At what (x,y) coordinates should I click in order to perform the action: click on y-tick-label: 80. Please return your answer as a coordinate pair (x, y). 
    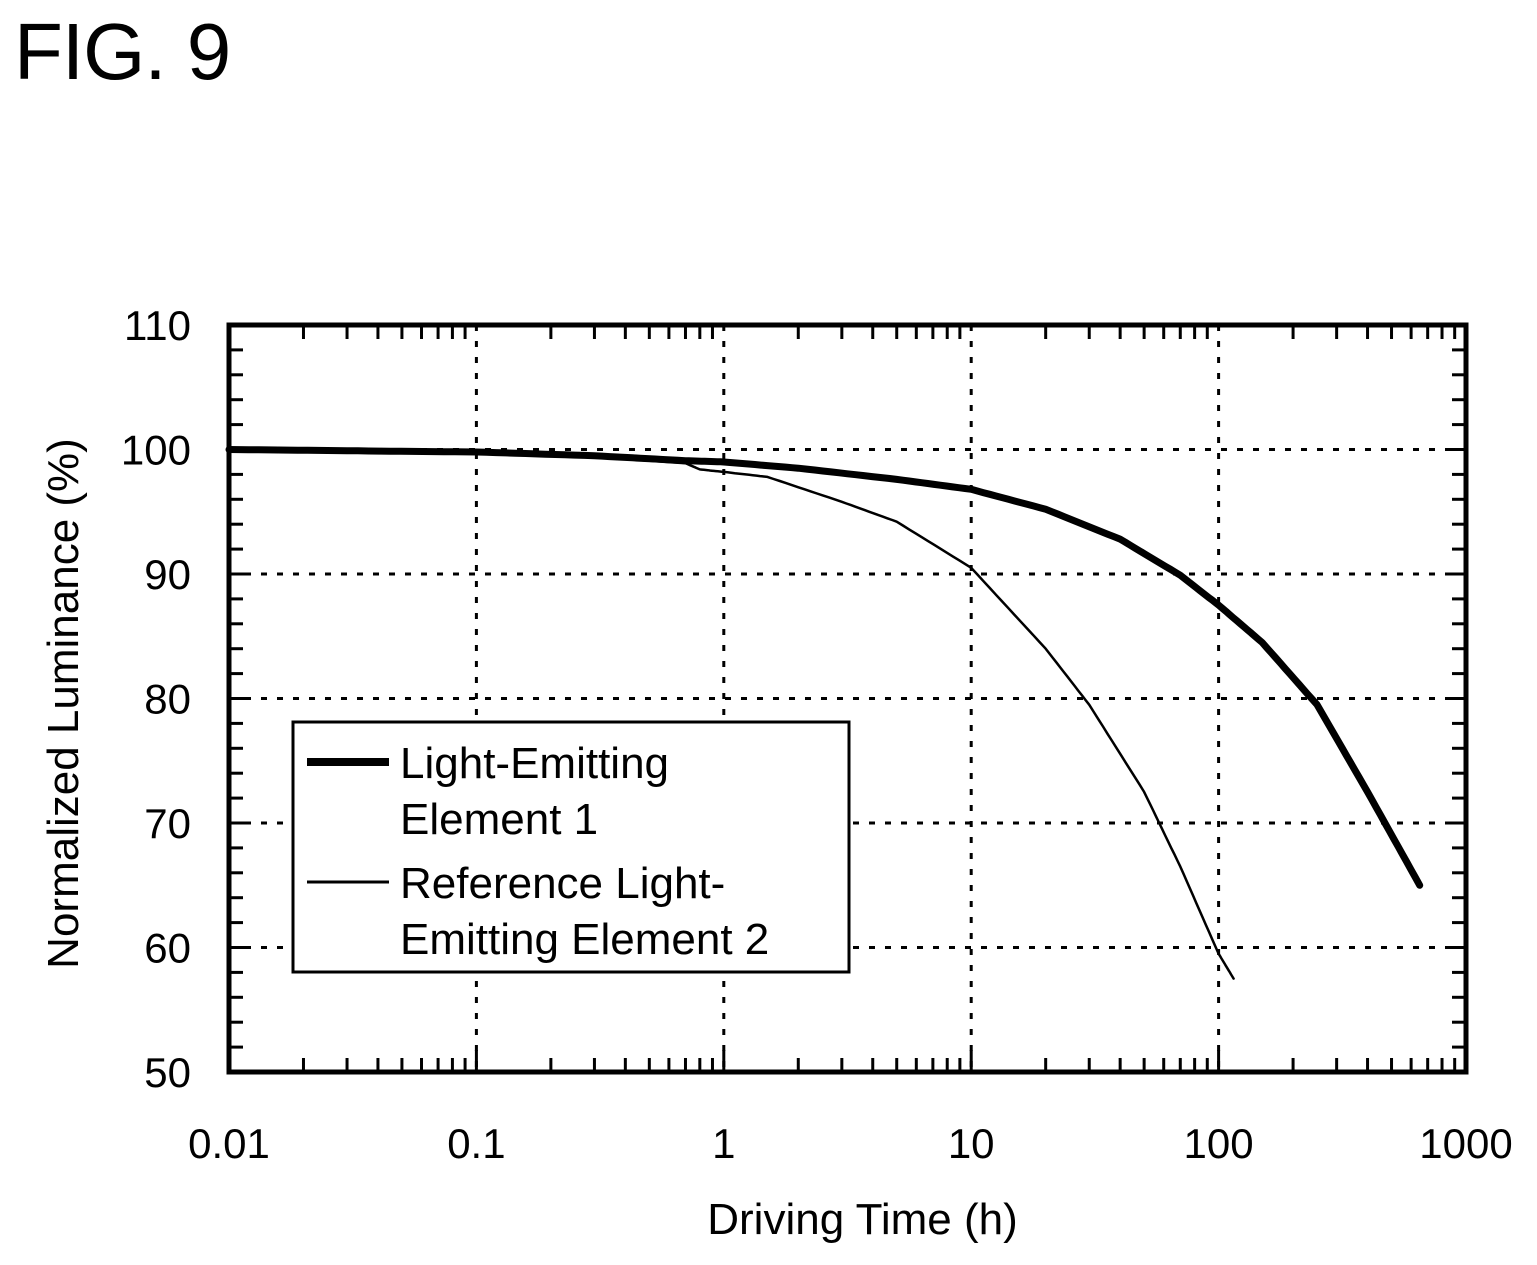
    Looking at the image, I should click on (167, 699).